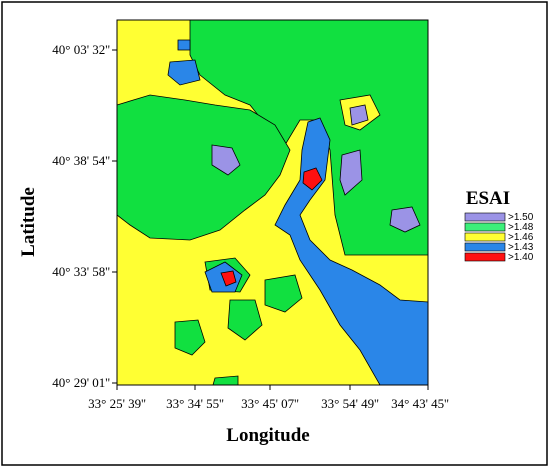 This screenshot has height=468, width=550. I want to click on x-tick-label: 34° 43' 45'', so click(420, 403).